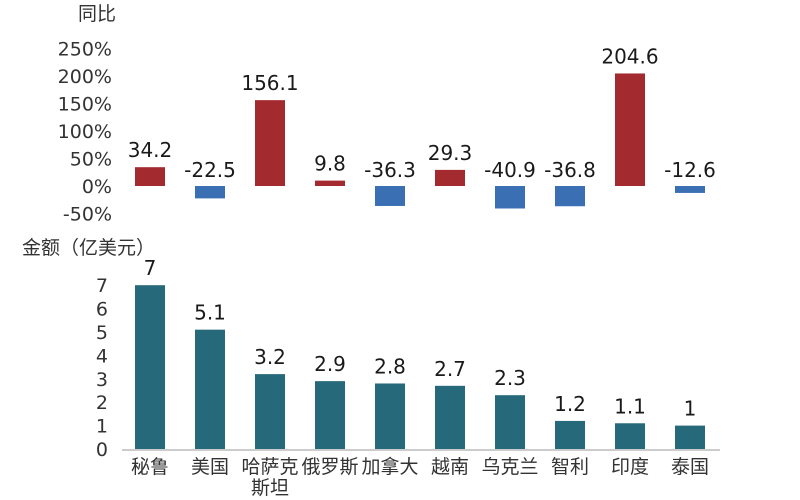 The width and height of the screenshot is (800, 500). I want to click on yoy-value-label: -12.6, so click(690, 170).